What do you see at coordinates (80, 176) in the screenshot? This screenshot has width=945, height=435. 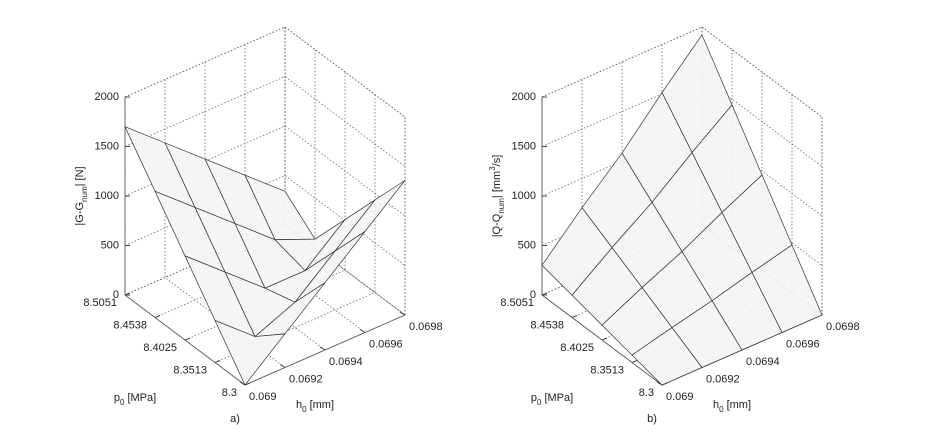 I see `z-axis-label-part: | [N]` at bounding box center [80, 176].